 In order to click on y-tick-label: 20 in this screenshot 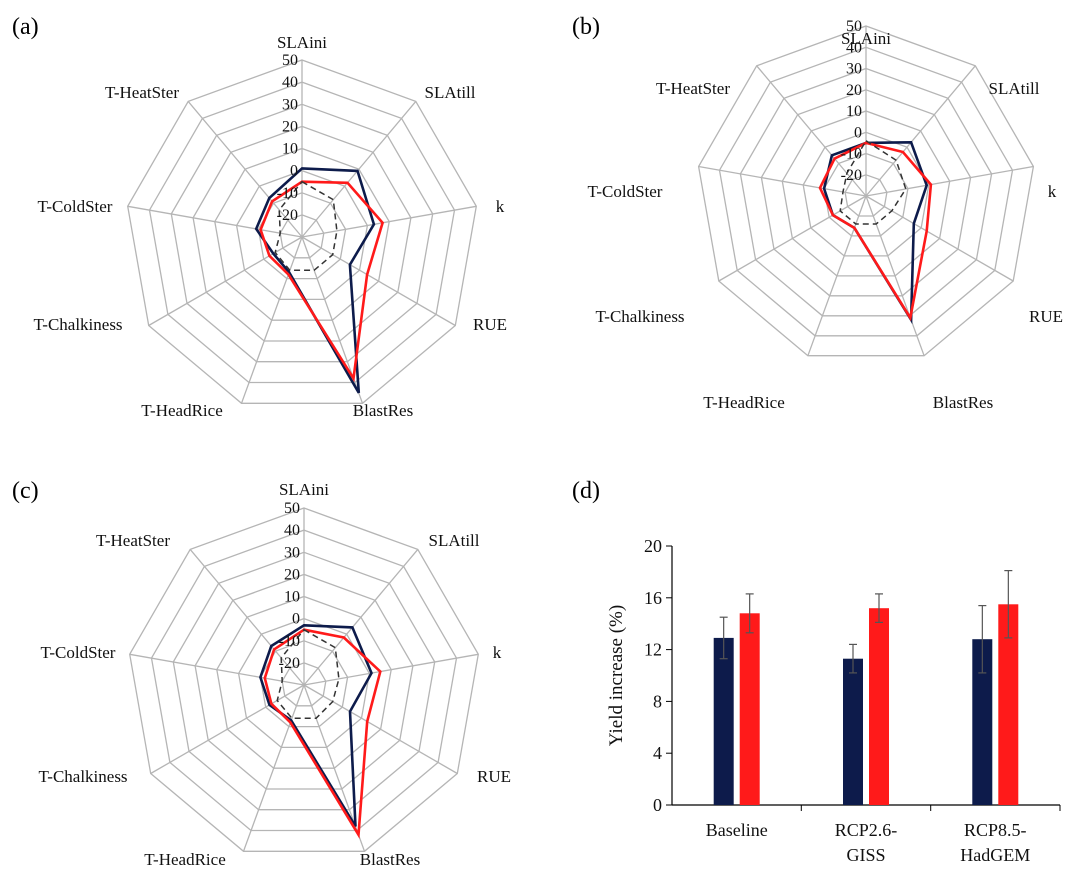, I will do `click(653, 546)`.